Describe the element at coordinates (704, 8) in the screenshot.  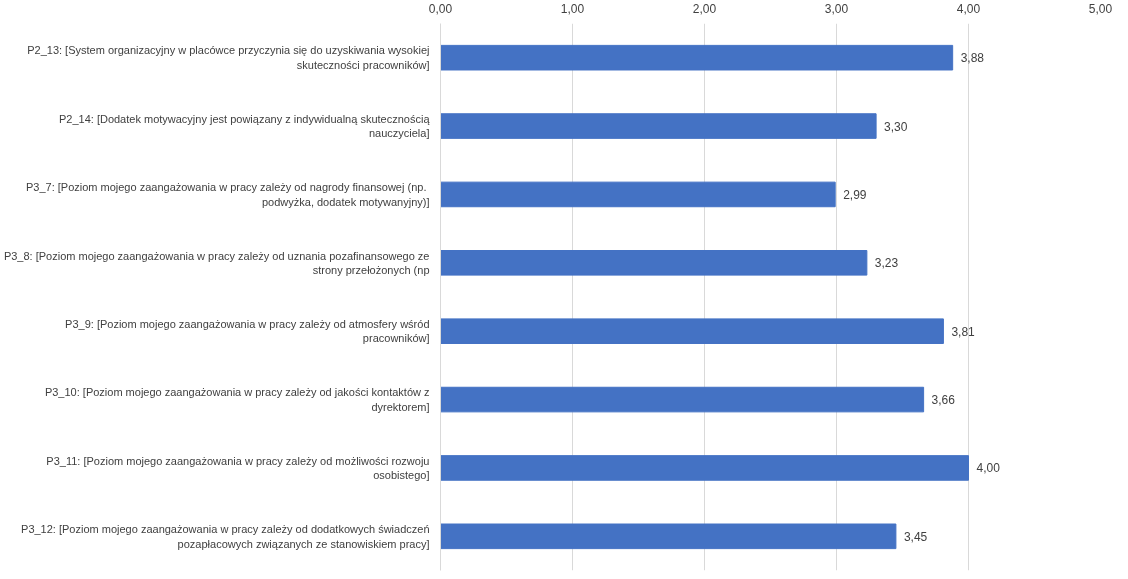
I see `x-tick-label: 2,00` at that location.